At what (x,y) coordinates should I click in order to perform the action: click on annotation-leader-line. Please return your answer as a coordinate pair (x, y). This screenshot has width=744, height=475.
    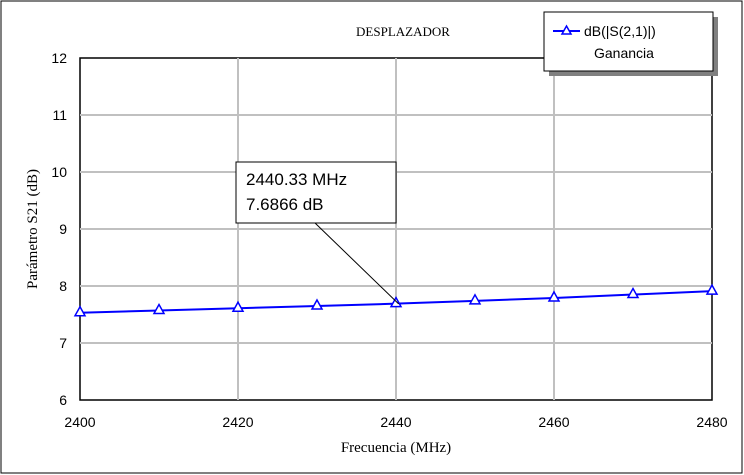
    Looking at the image, I should click on (356, 263).